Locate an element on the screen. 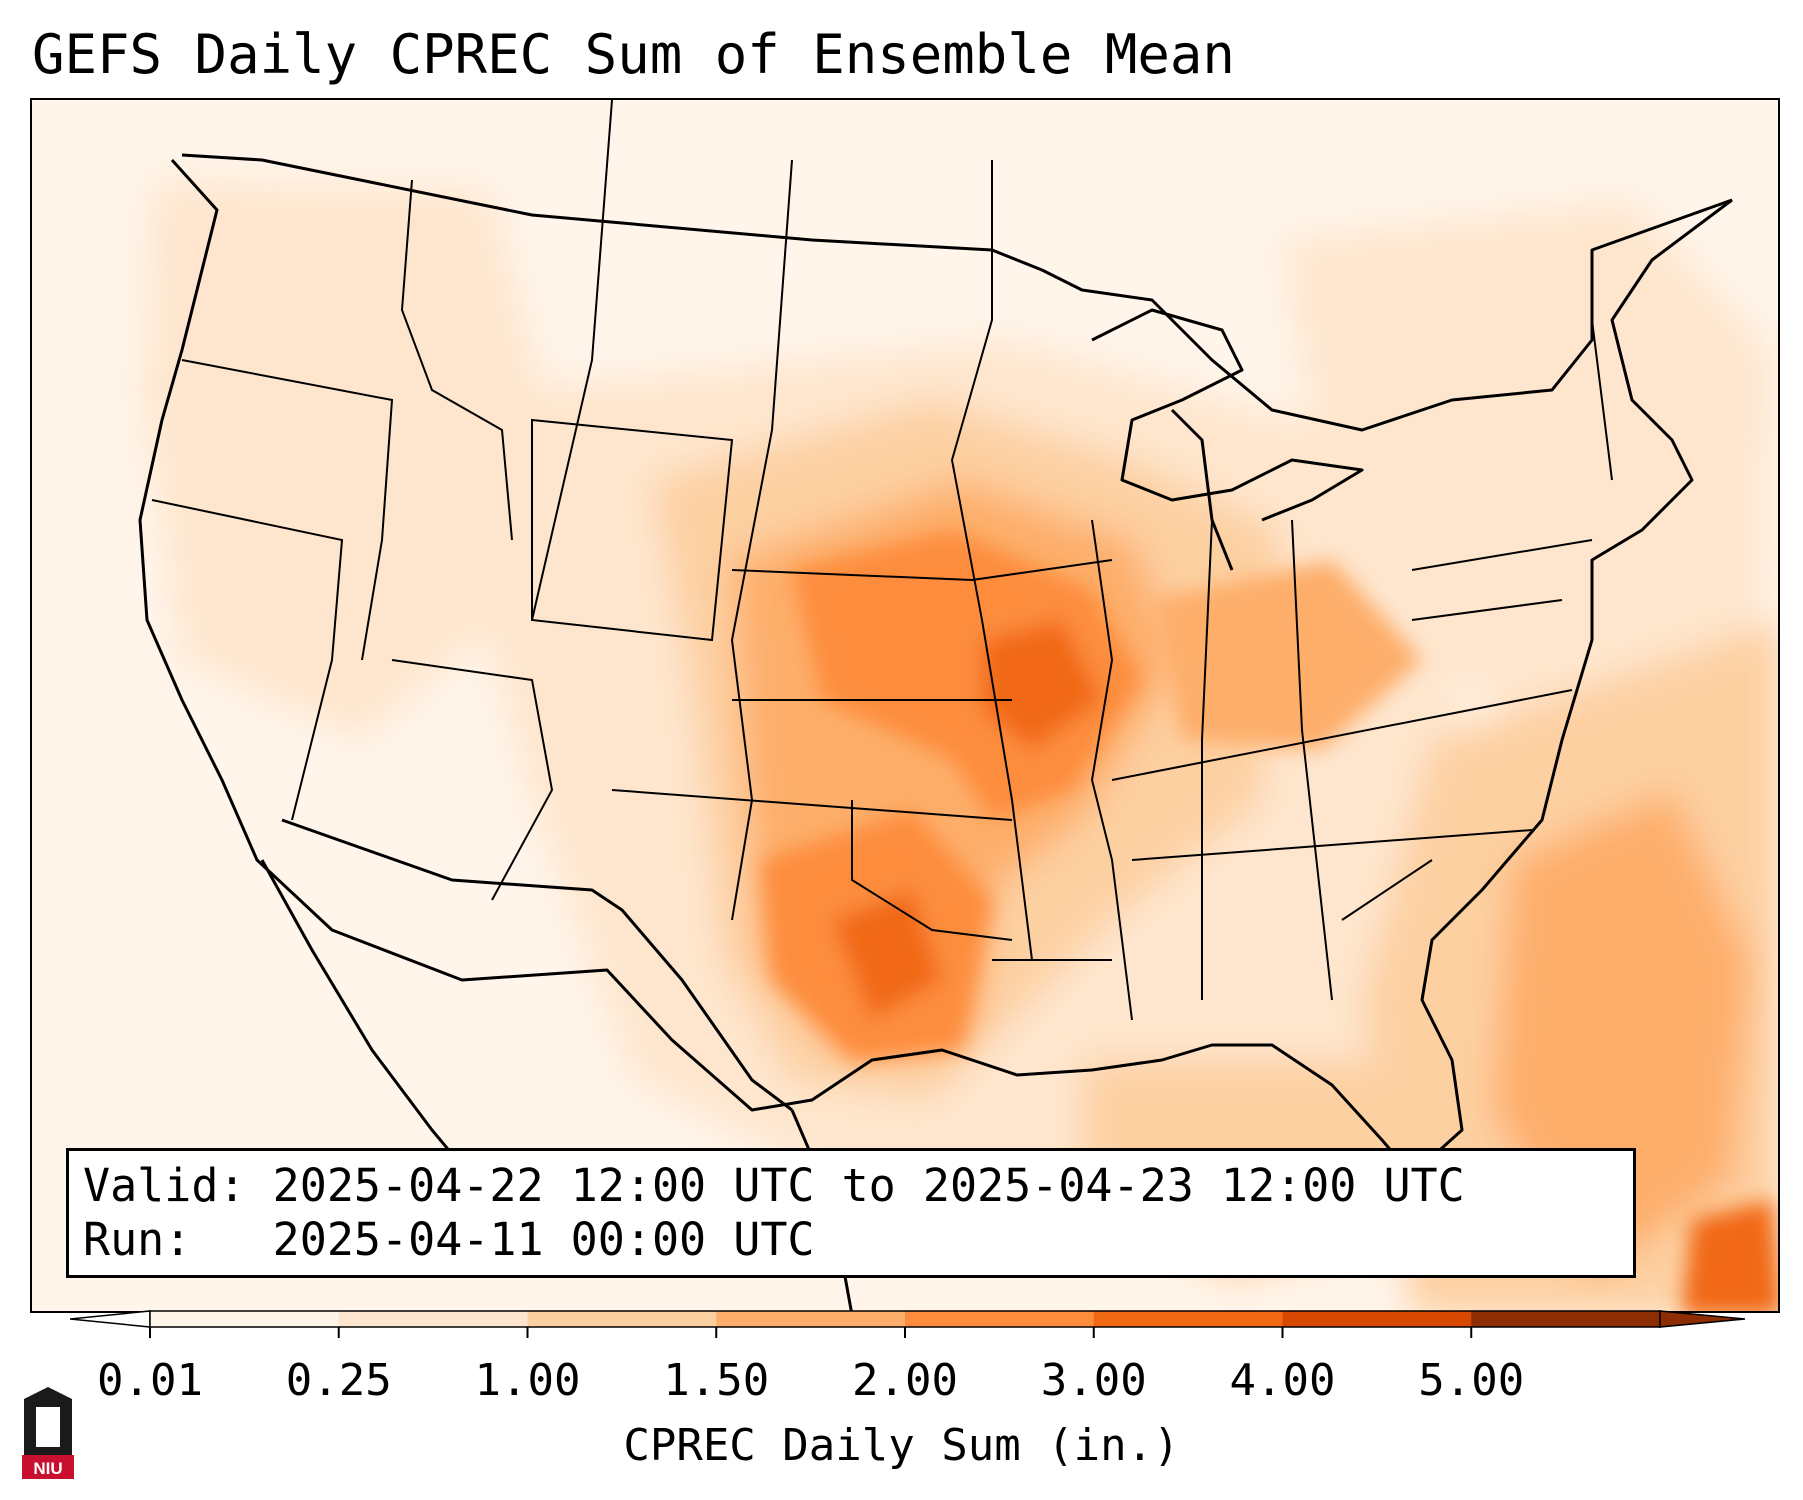  precip-light-east is located at coordinates (1527, 470).